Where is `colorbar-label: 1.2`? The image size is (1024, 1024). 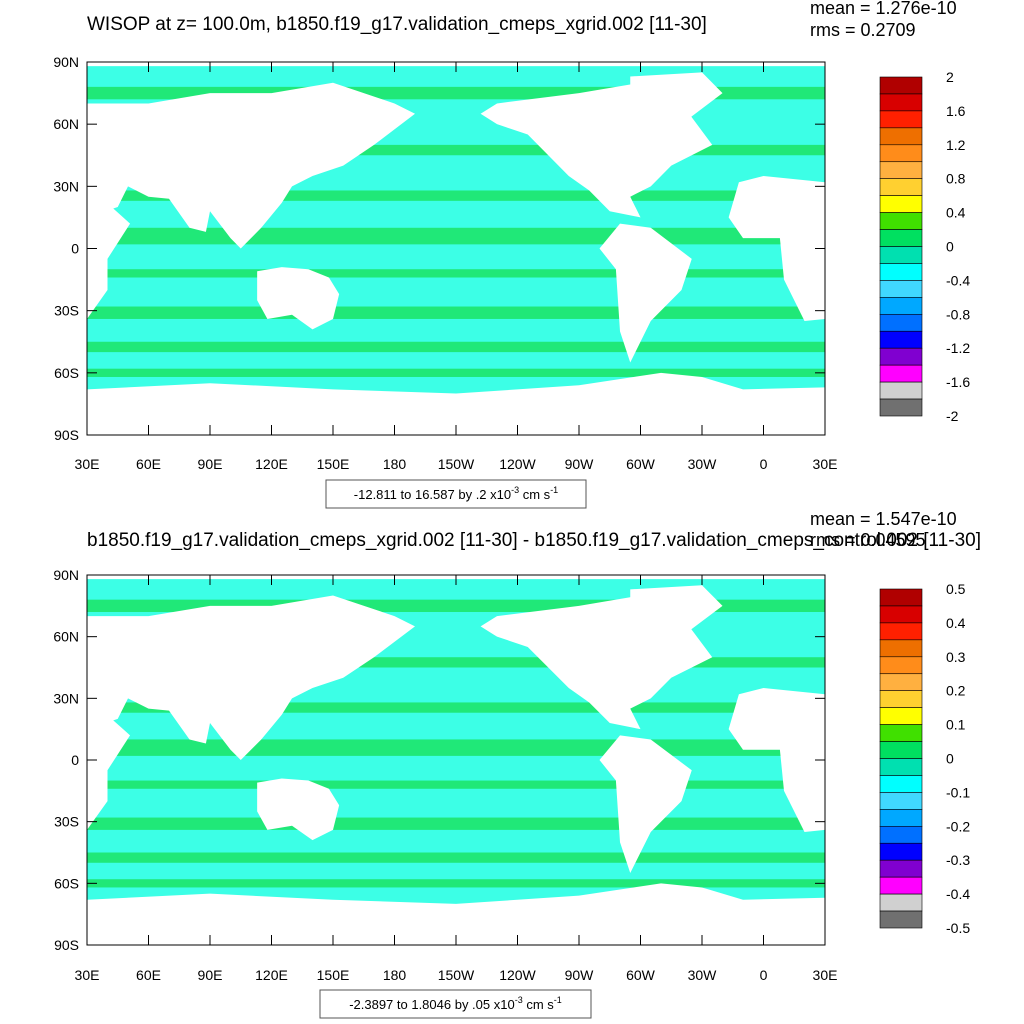 colorbar-label: 1.2 is located at coordinates (956, 145).